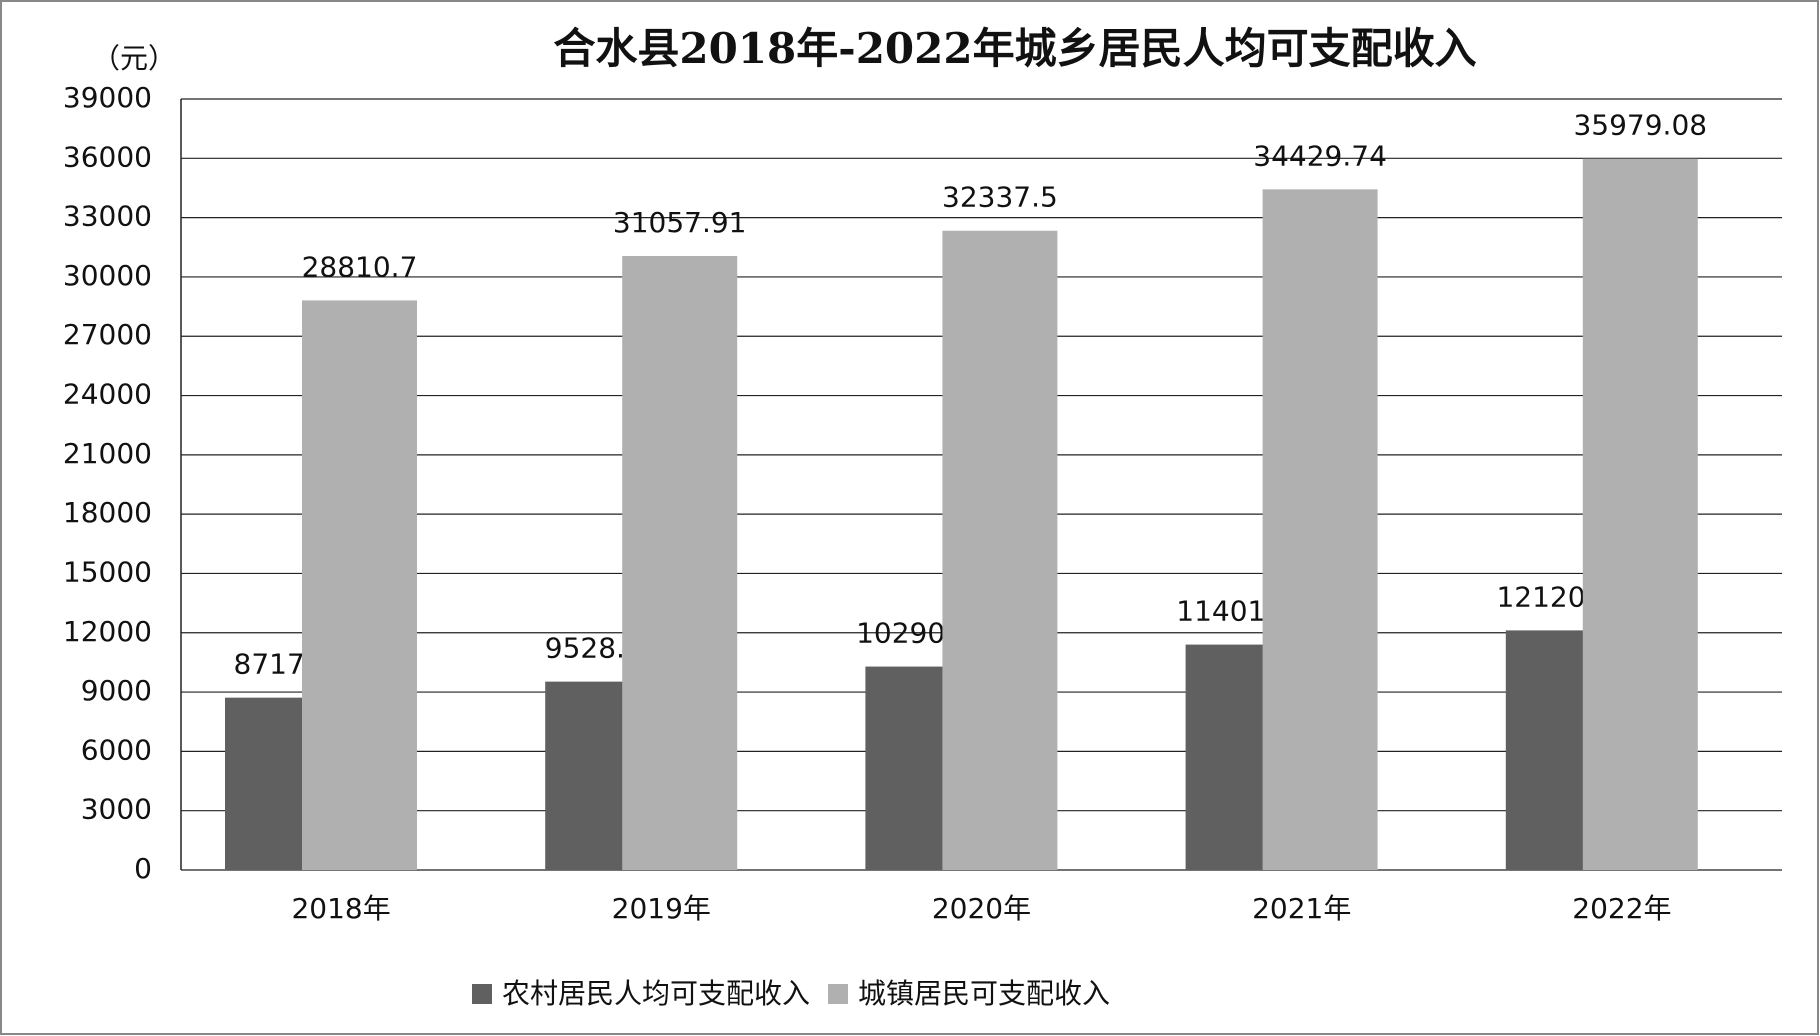 The height and width of the screenshot is (1036, 1820). Describe the element at coordinates (1000, 197) in the screenshot. I see `value-label: 32337.5` at that location.